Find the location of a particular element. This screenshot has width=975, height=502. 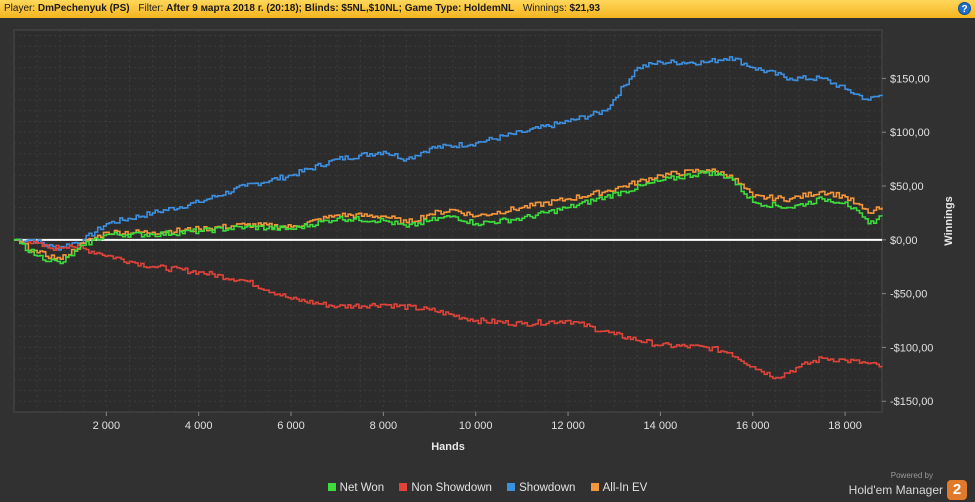

x-tick-label: 6 000 is located at coordinates (291, 426).